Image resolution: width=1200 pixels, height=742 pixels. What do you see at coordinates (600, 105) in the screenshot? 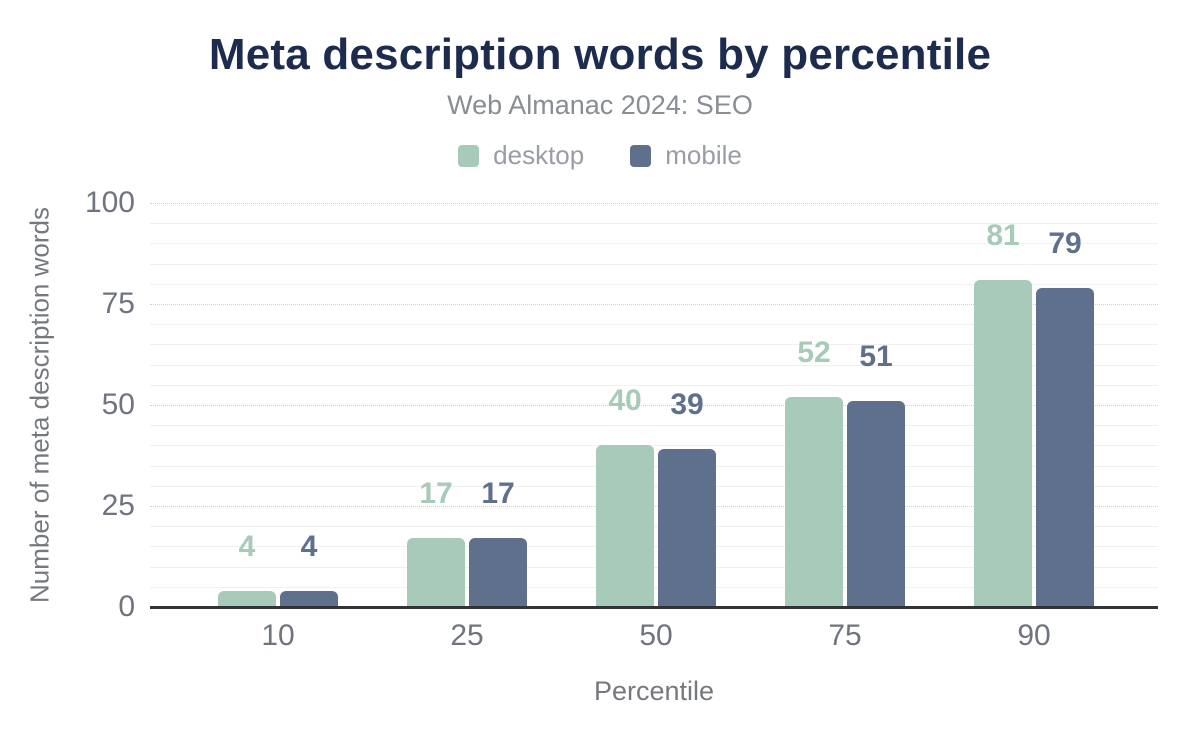
I see `chart-subtitle: Web Almanac 2024: SEO` at bounding box center [600, 105].